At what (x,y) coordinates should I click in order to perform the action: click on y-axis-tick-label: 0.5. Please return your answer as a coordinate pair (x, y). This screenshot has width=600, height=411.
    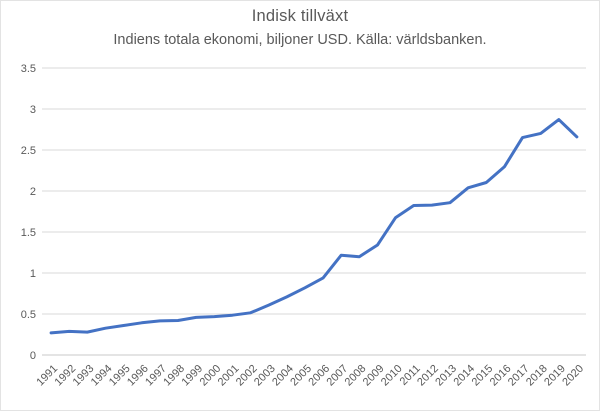
    Looking at the image, I should click on (28, 315).